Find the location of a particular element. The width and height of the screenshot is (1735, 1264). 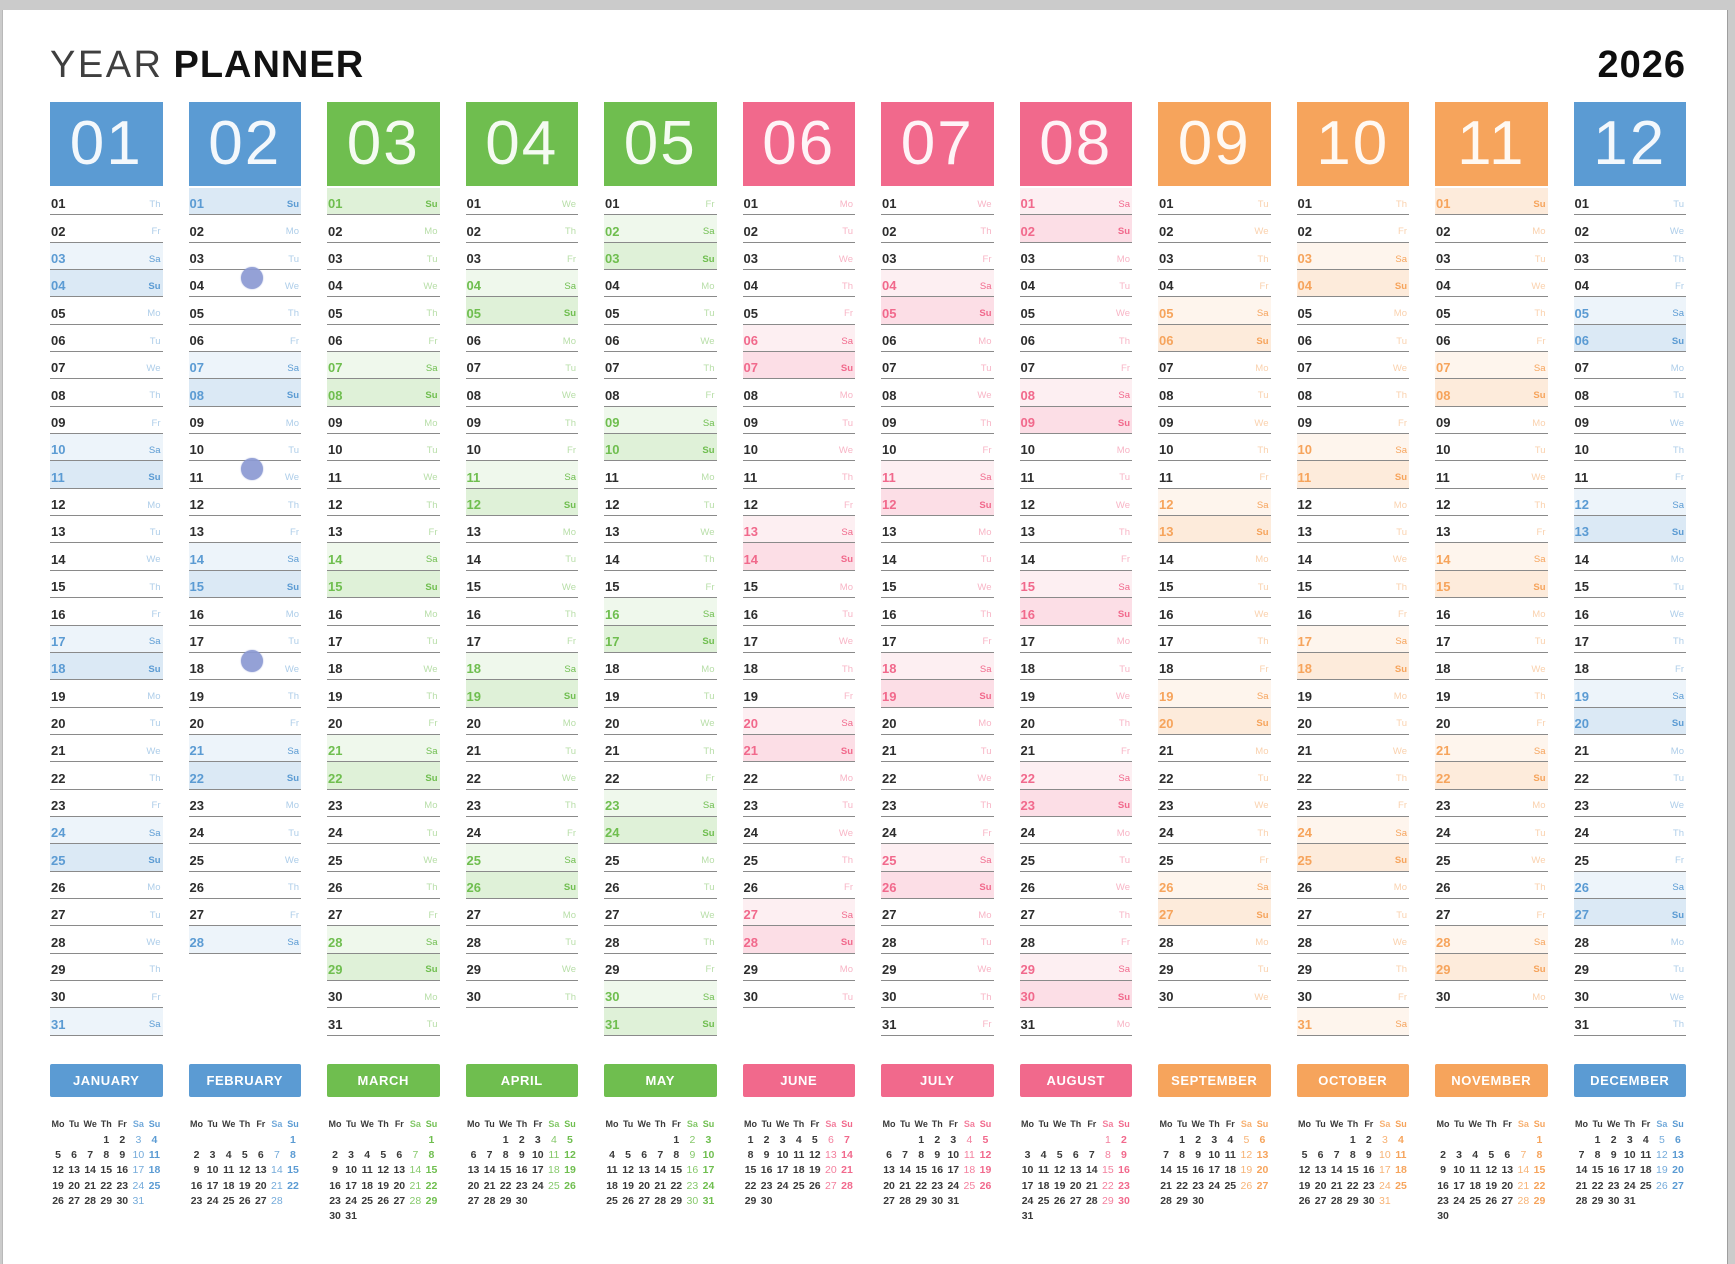

day-number: 05 is located at coordinates (473, 313).